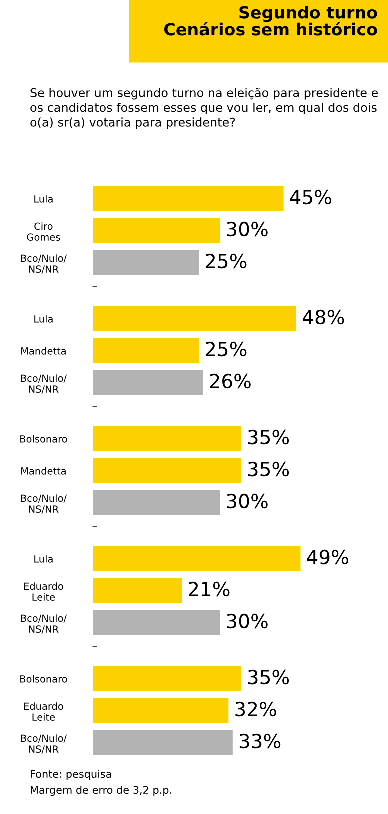  I want to click on chart-subtitle: Se houver um segundo turno na eleição para presidente e os candidatos fossem esses que vou ler, em qual dos dois o(a) sr(a) votaria para presidente?, so click(204, 109).